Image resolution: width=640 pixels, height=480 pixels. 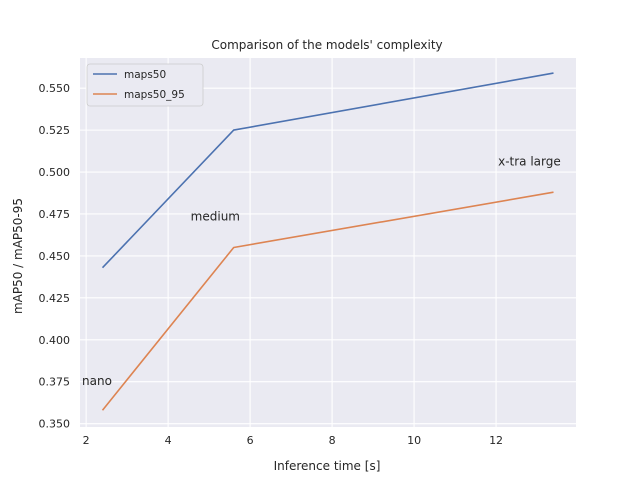 What do you see at coordinates (18, 256) in the screenshot?
I see `y-axis-label: mAP50 / mAP50-95` at bounding box center [18, 256].